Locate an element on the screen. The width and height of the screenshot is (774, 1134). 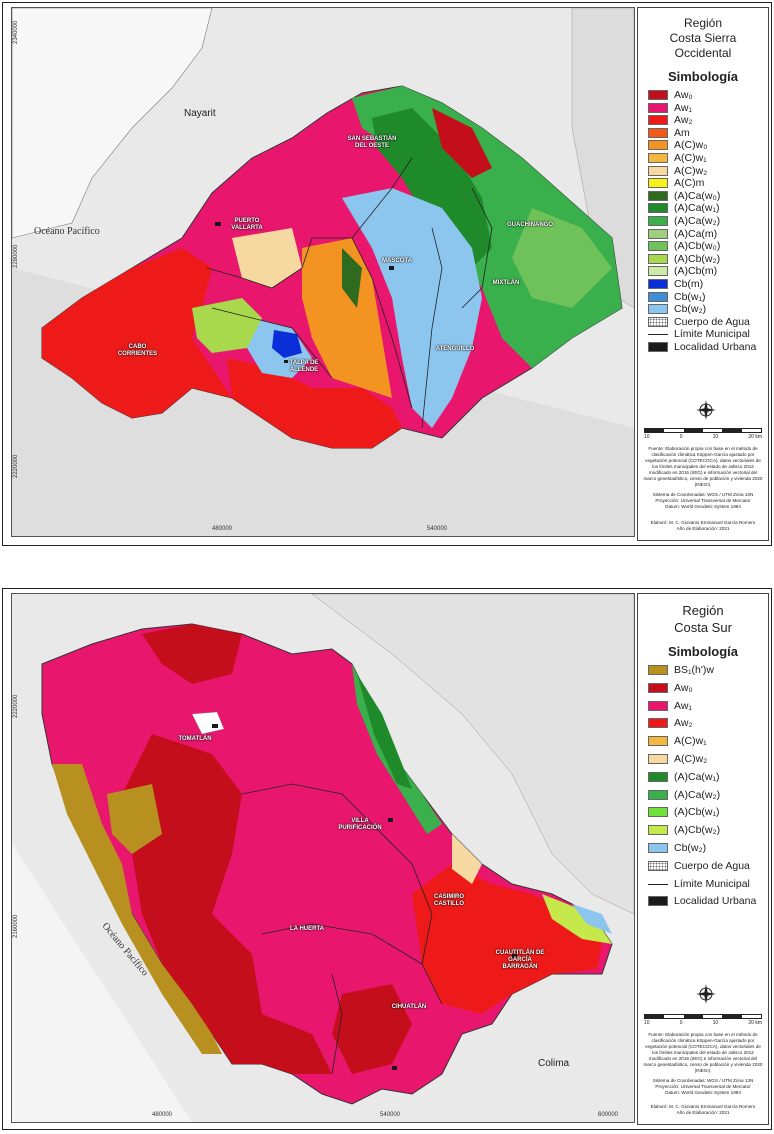
scale-tick: 0 is located at coordinates (681, 437).